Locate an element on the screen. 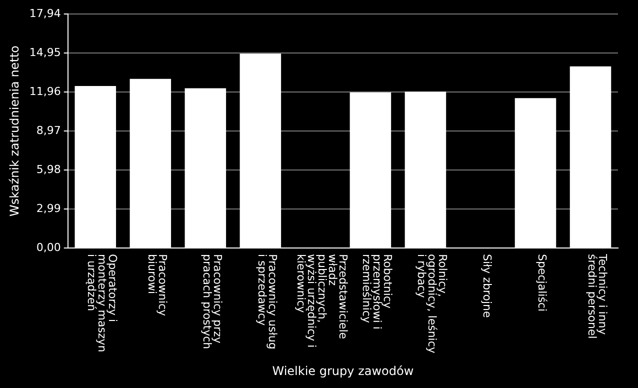 The width and height of the screenshot is (638, 388). y-tick-label: 11,96 is located at coordinates (45, 91).